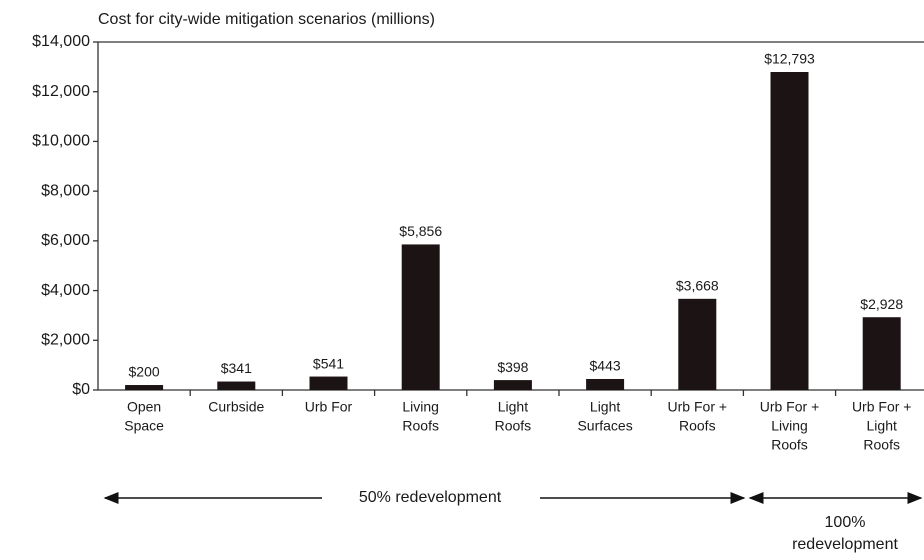  Describe the element at coordinates (236, 407) in the screenshot. I see `x-tick-label: Curbside` at that location.